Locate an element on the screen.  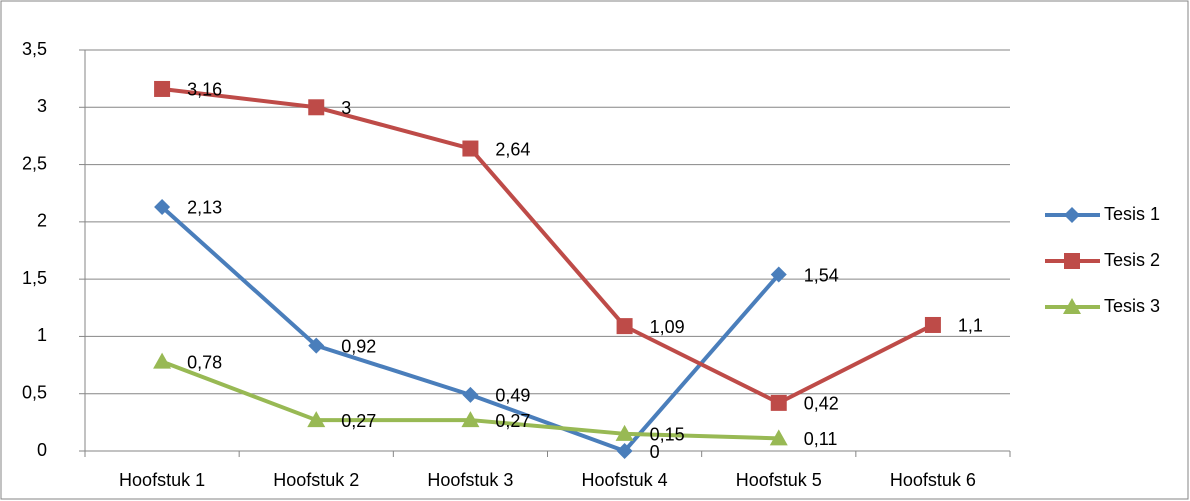
y-tick-label: 1,5 is located at coordinates (34, 278).